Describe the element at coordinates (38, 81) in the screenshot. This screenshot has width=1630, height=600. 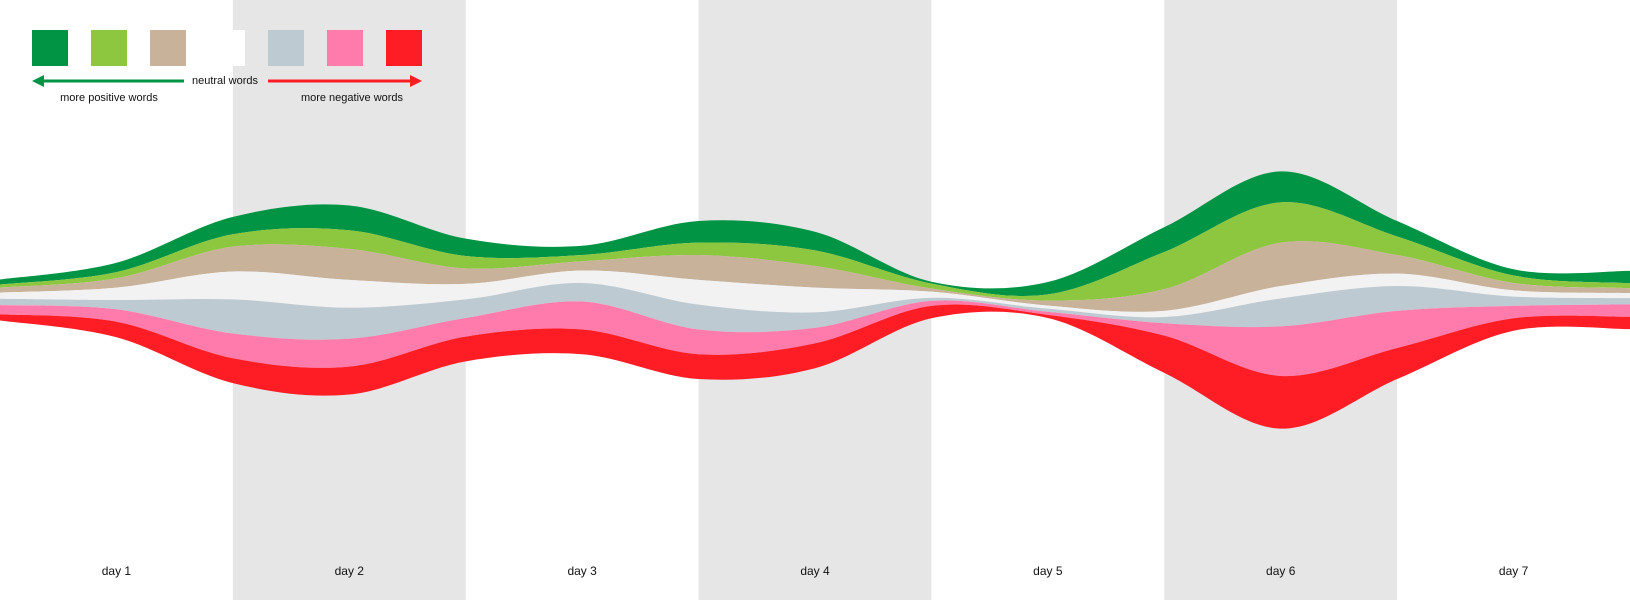
I see `positive-arrow-head` at that location.